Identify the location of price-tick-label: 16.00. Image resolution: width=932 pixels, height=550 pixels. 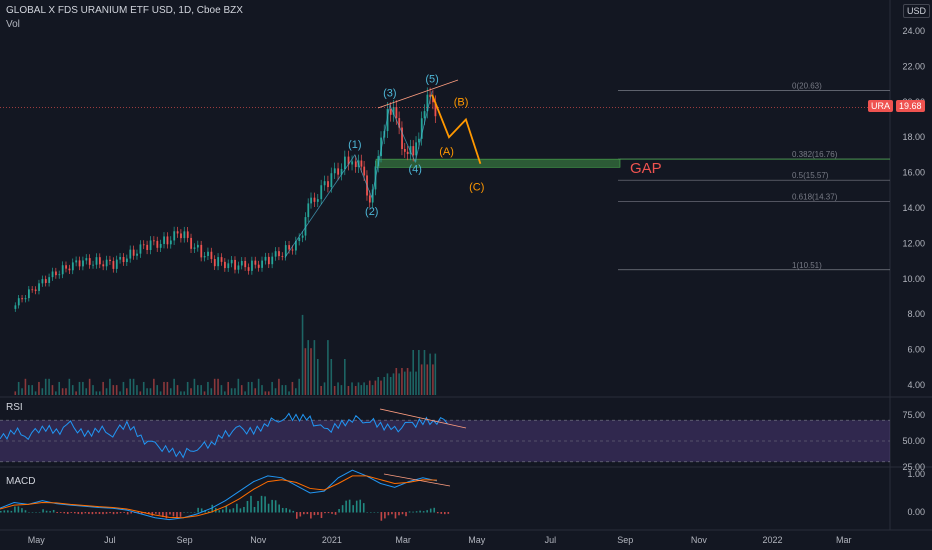
(913, 173).